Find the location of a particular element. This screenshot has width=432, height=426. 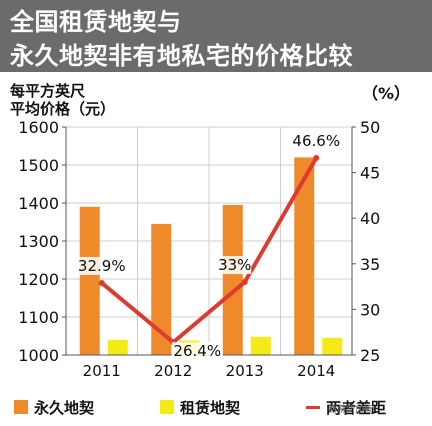

legend: 永久地契 租赁地契 两者差距 is located at coordinates (216, 407).